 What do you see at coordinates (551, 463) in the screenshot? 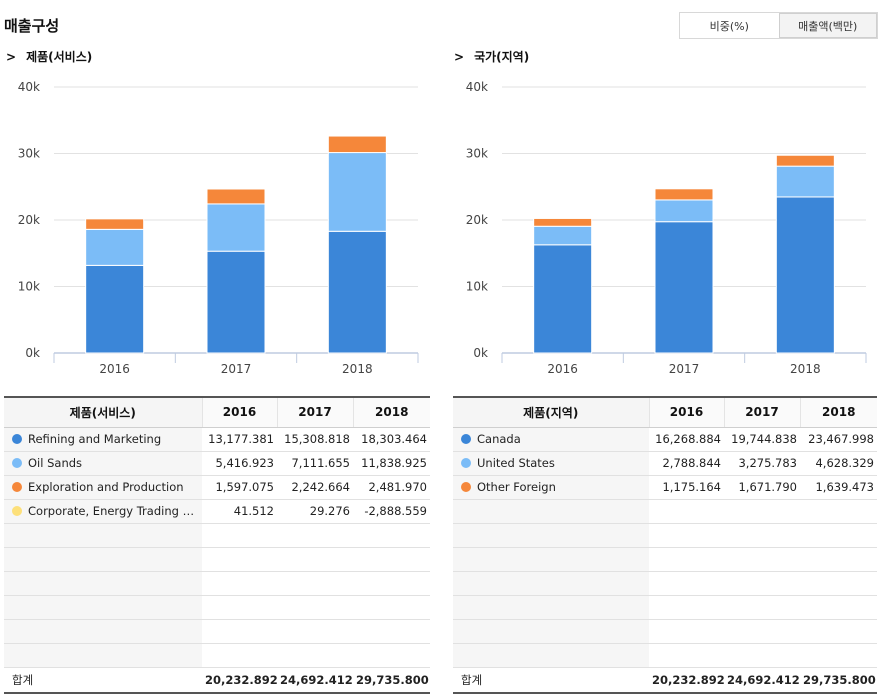
I see `row-name-cell: United States` at bounding box center [551, 463].